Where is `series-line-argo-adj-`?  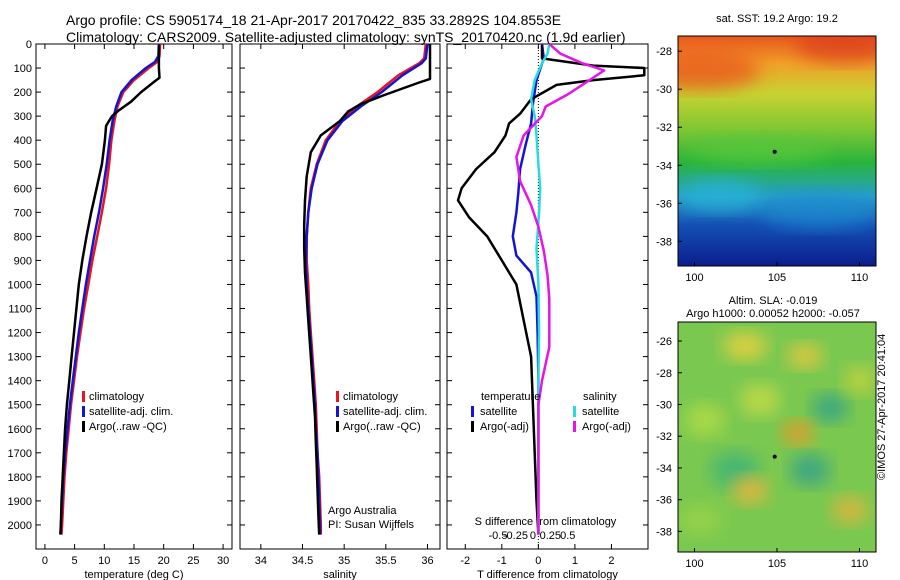
series-line-argo-adj- is located at coordinates (560, 289).